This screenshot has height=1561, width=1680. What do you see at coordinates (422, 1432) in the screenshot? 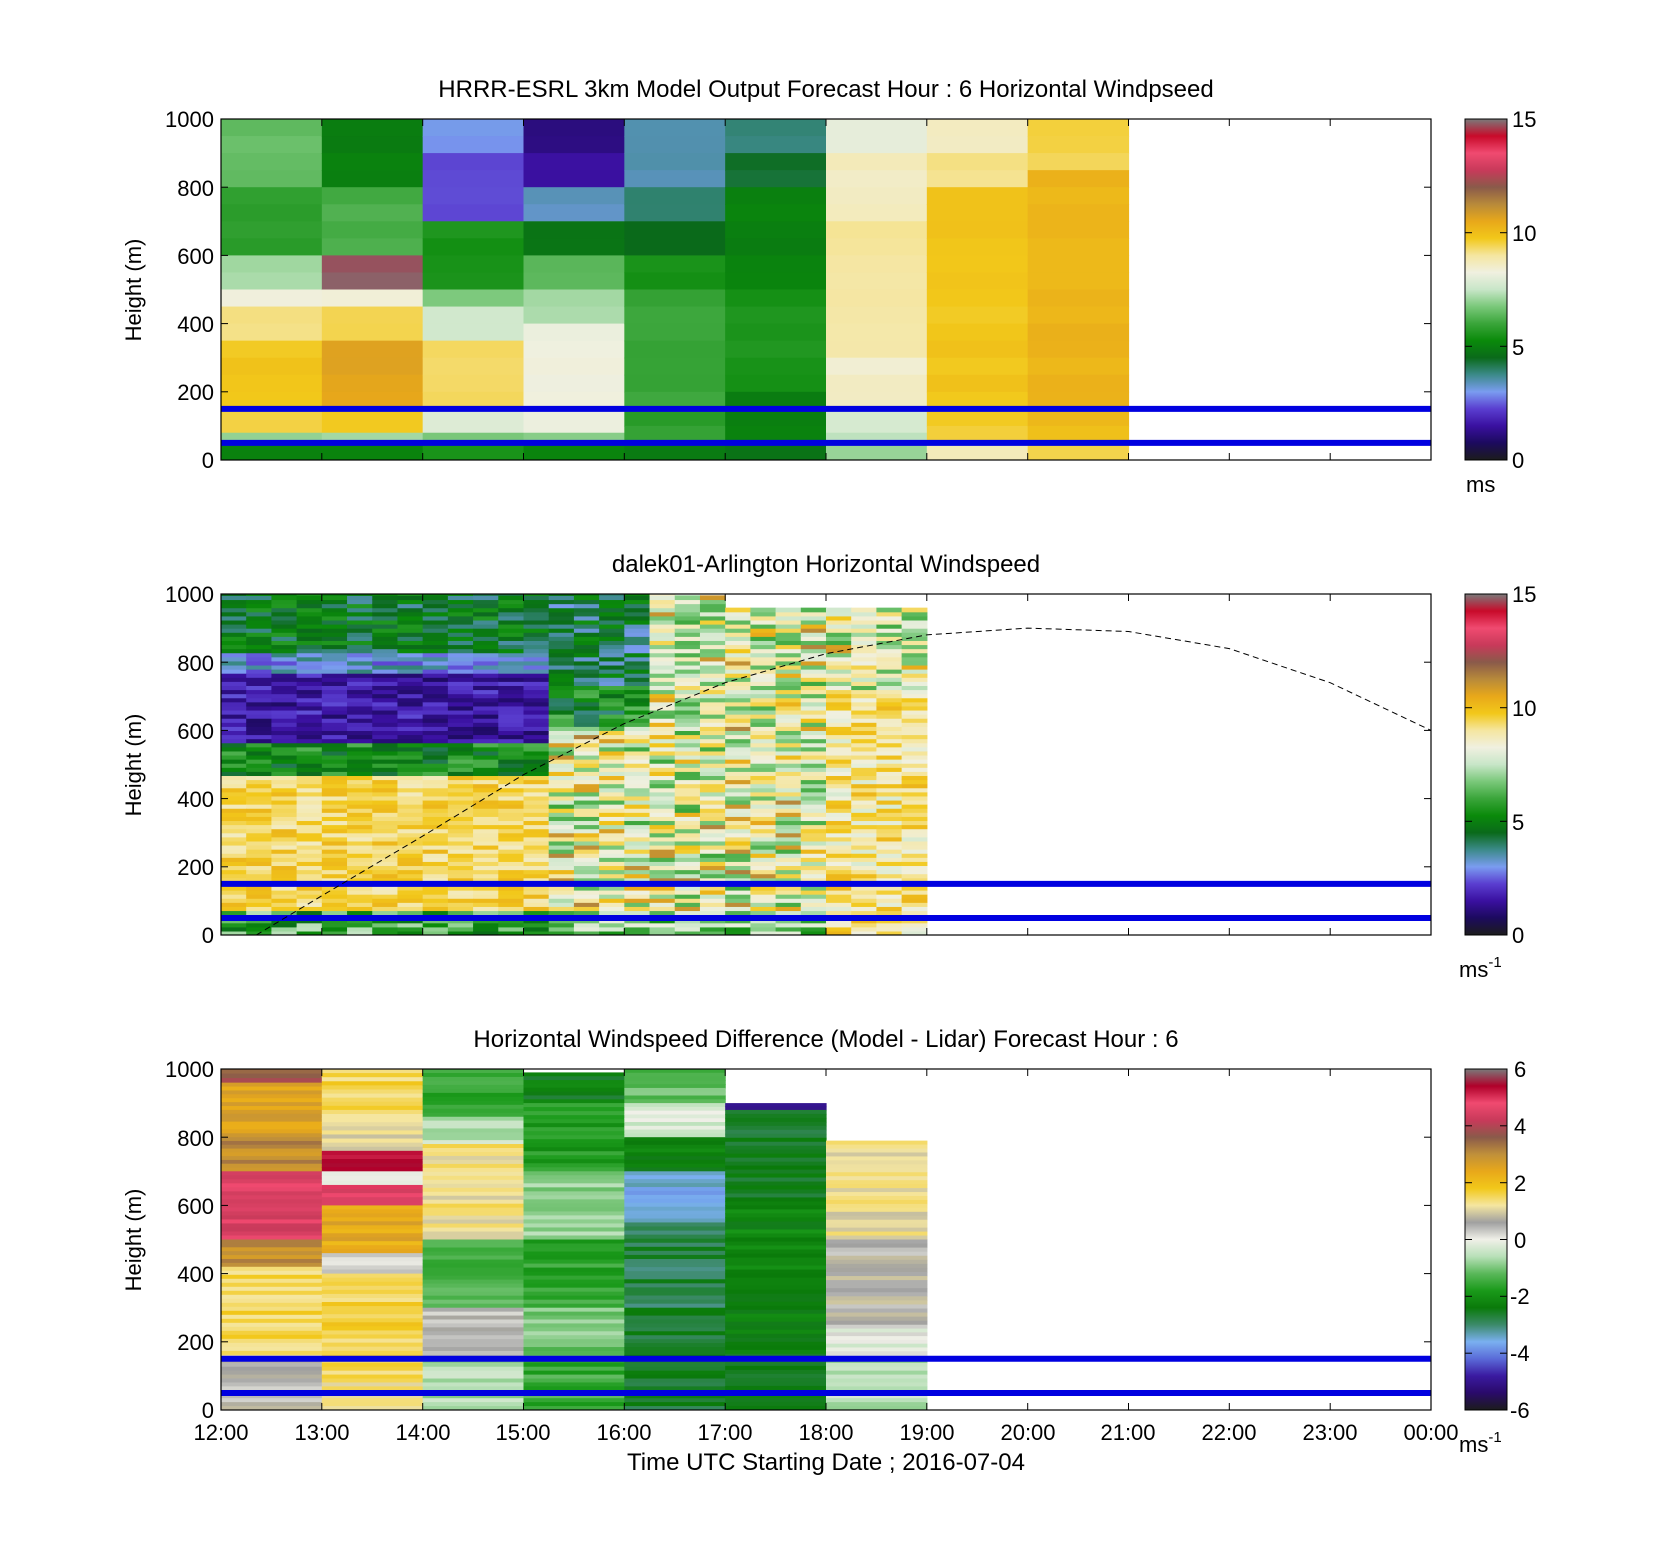
I see `panel3-xtick-label: 14:00` at bounding box center [422, 1432].